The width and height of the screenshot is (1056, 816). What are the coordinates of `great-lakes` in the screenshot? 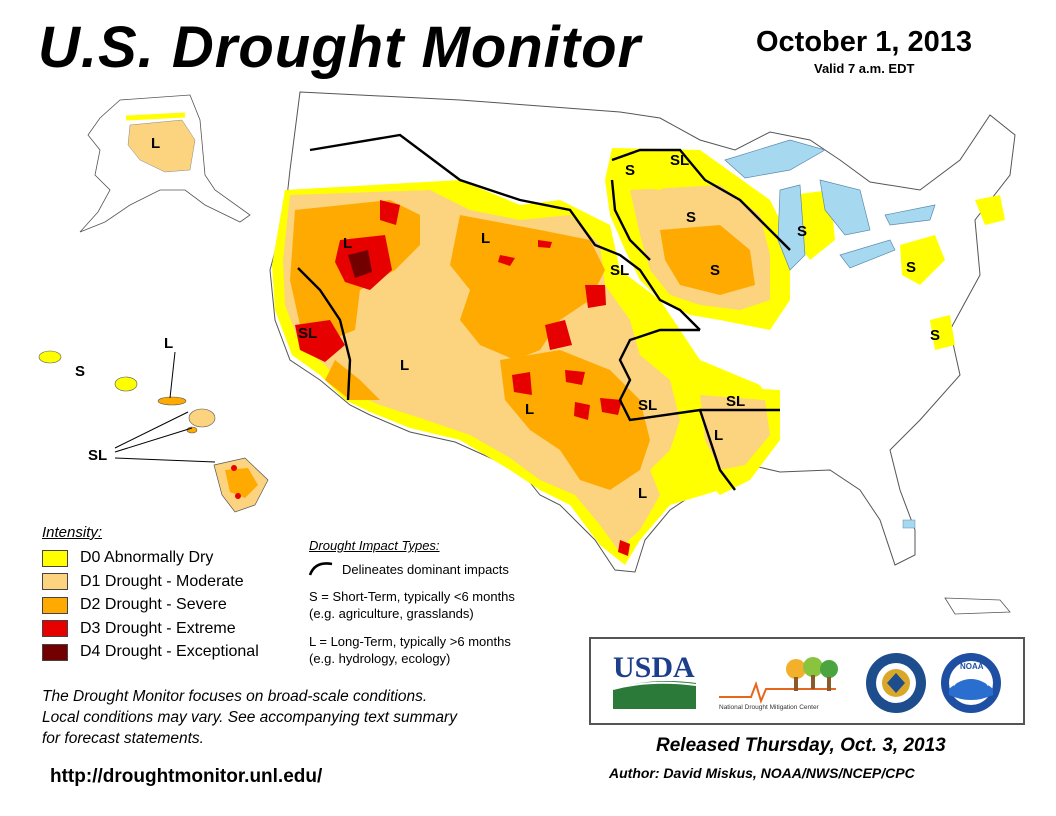 It's located at (830, 205).